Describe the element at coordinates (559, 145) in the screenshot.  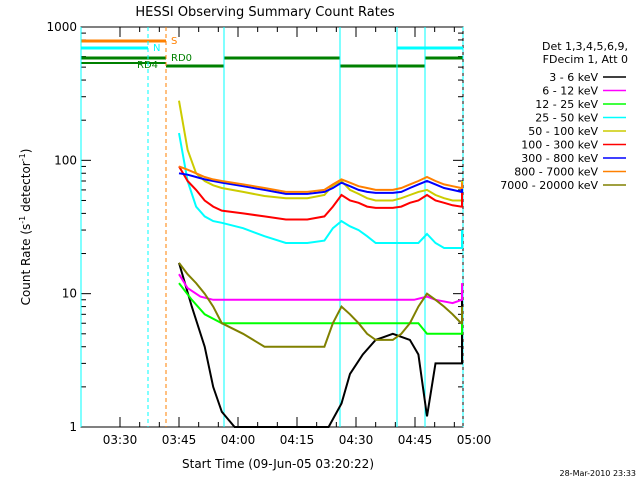
I see `legend-label-6: 100 - 300 keV` at that location.